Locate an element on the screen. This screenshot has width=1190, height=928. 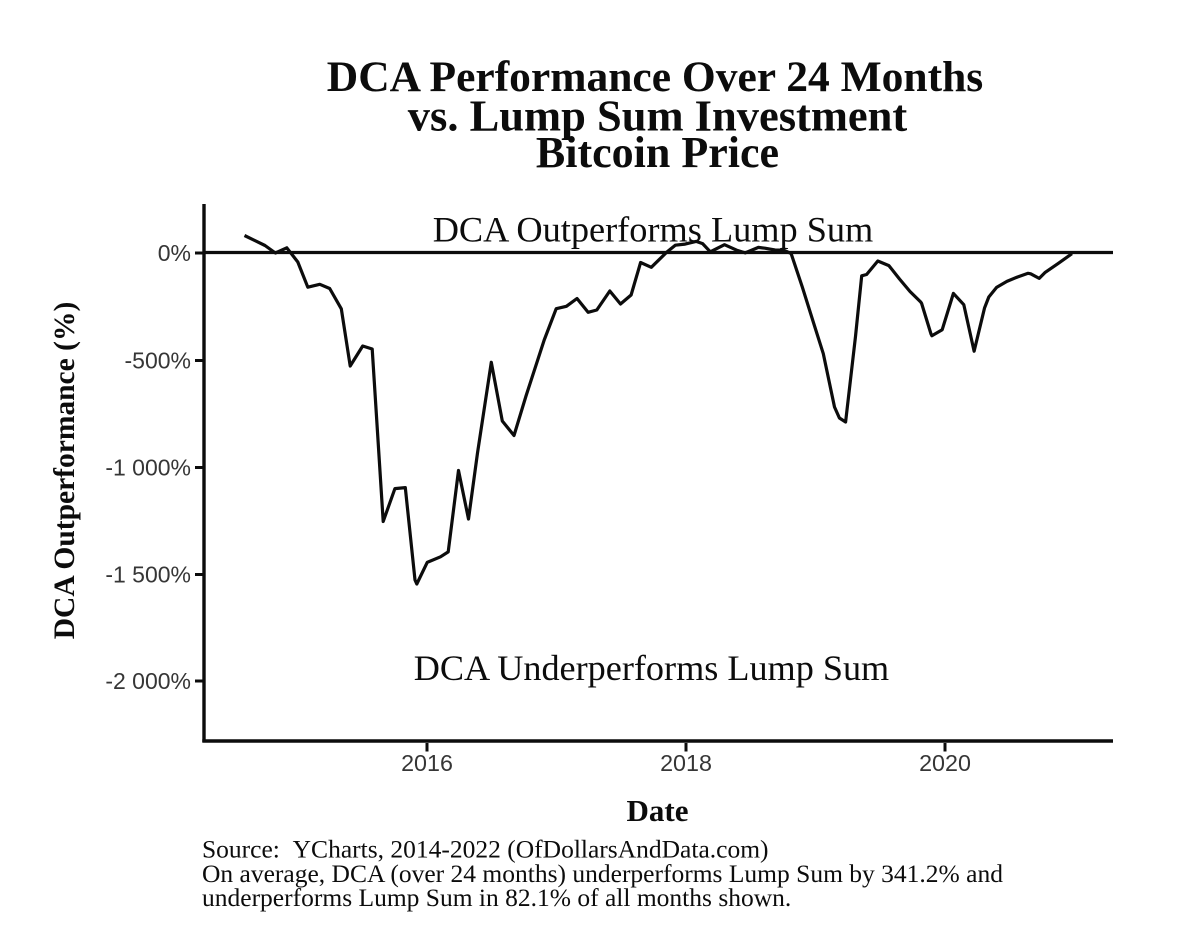
svg-text: 2018 is located at coordinates (686, 763).